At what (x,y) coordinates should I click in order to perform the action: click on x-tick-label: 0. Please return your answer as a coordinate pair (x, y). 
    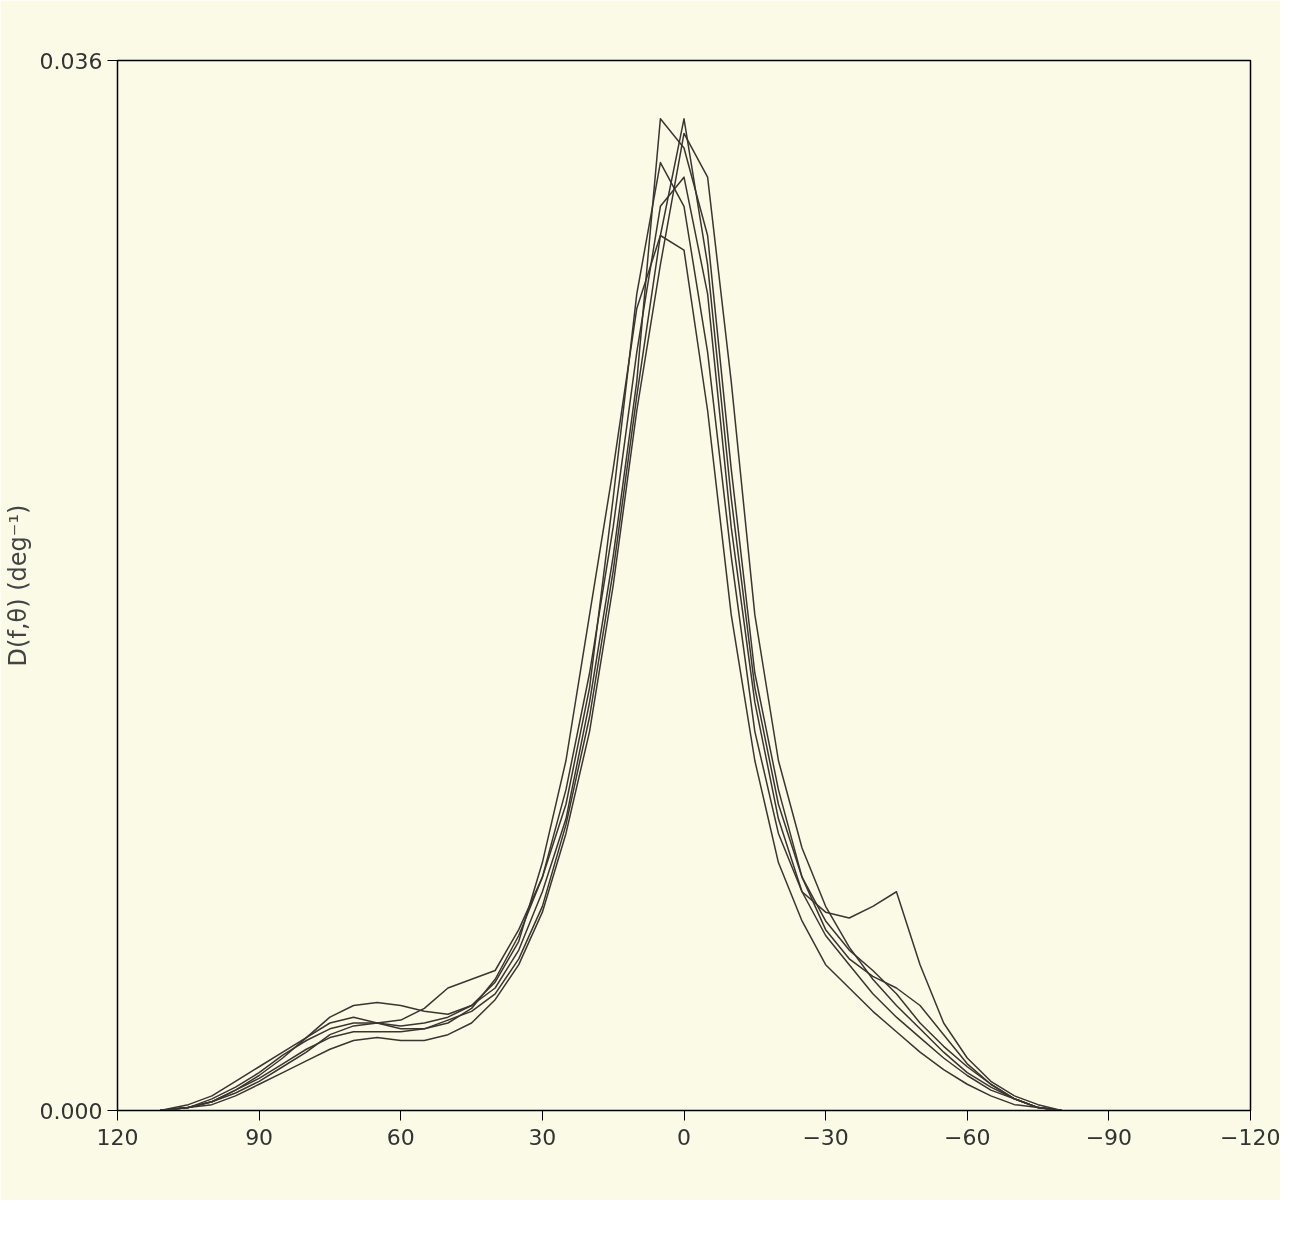
    Looking at the image, I should click on (684, 1137).